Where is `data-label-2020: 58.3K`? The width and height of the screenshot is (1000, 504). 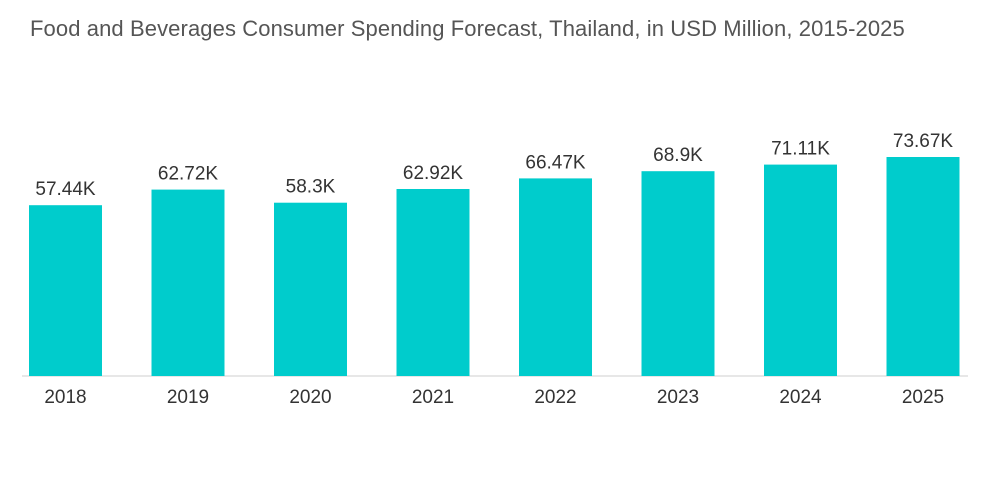
data-label-2020: 58.3K is located at coordinates (311, 187).